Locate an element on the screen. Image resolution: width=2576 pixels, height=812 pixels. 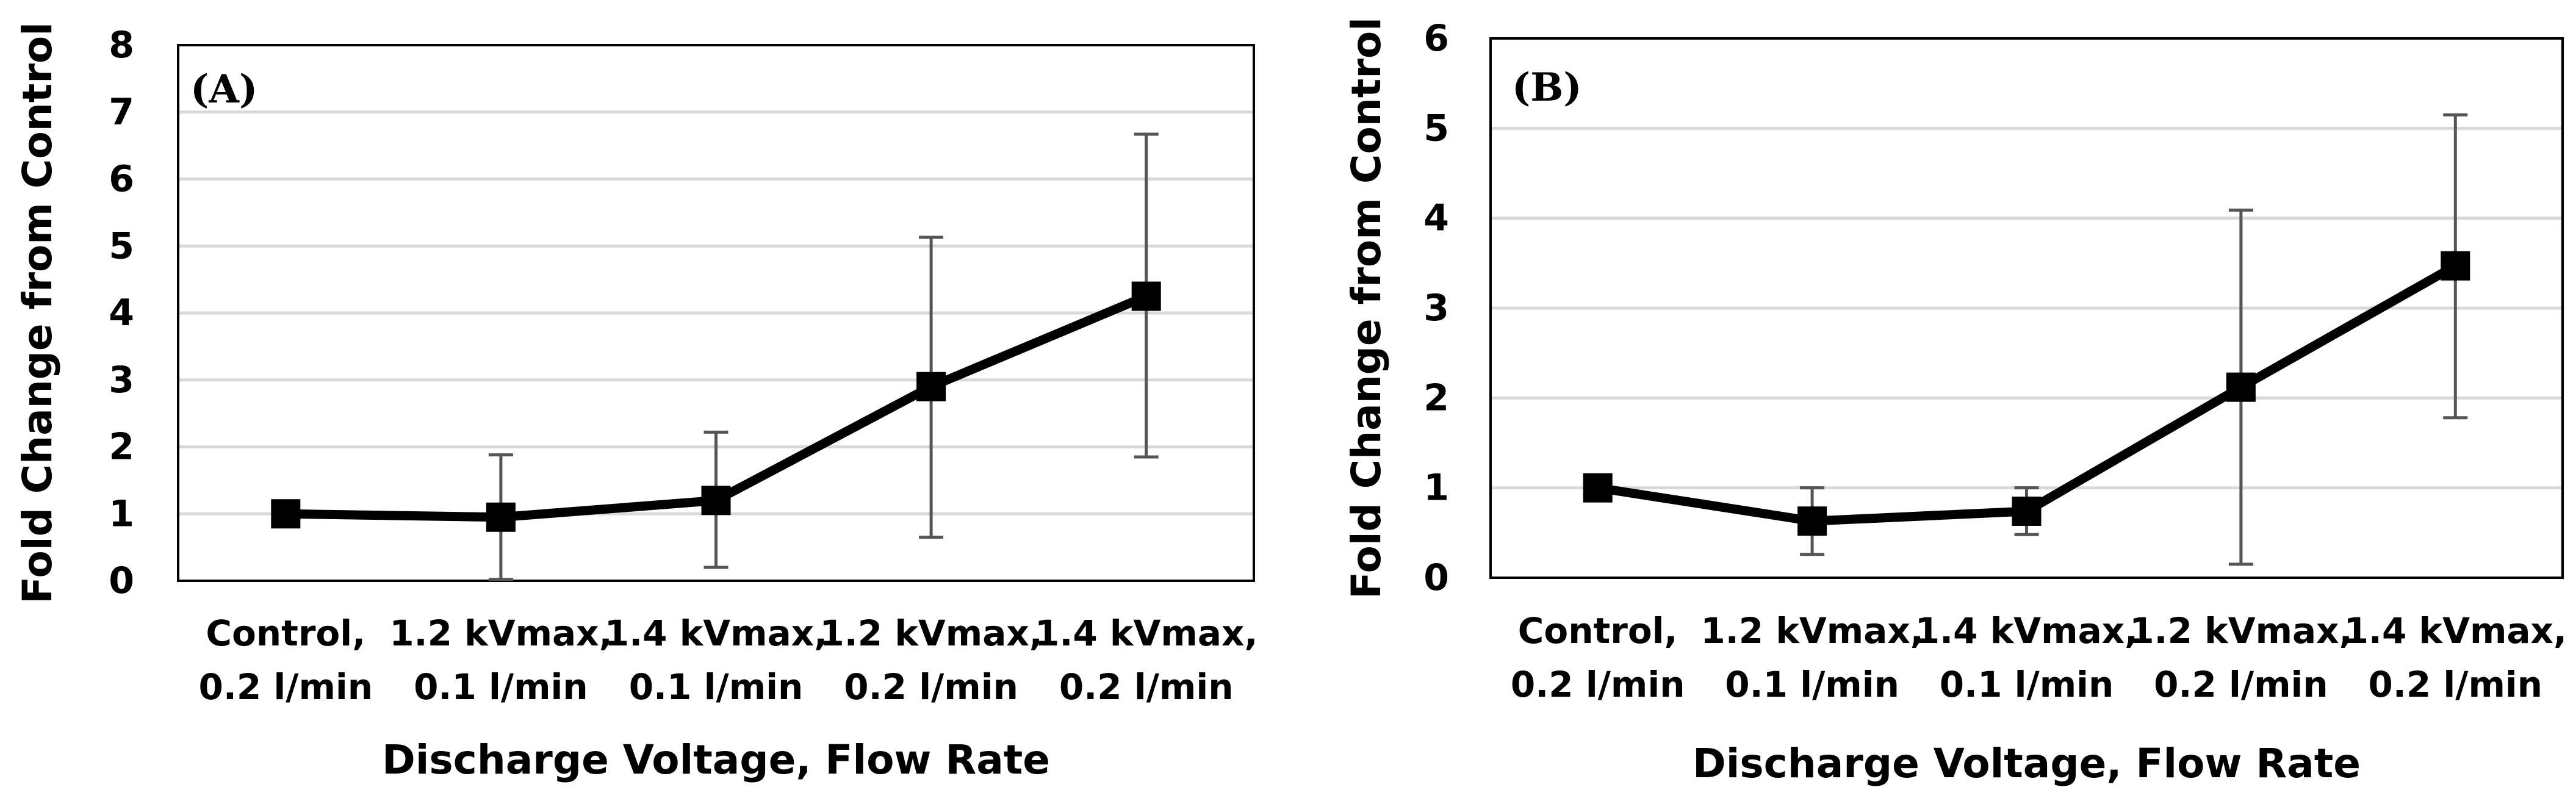
series-line is located at coordinates (2027, 394).